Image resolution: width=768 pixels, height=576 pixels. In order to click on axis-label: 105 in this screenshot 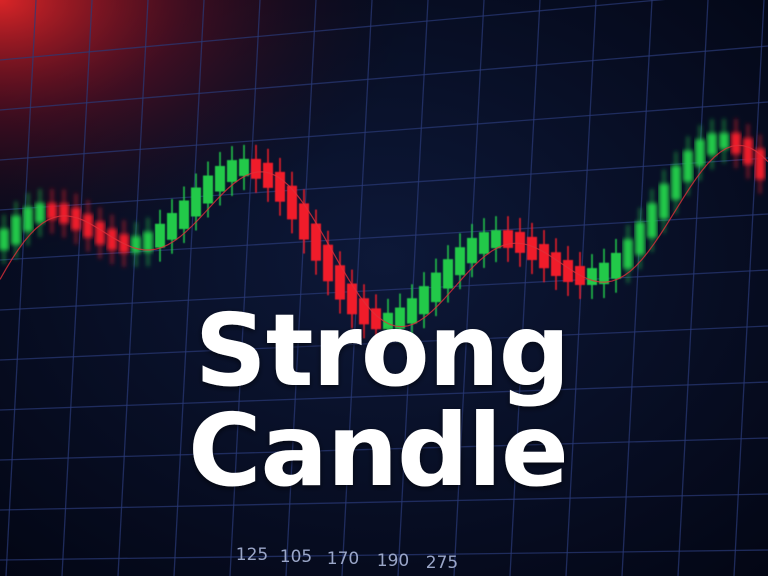, I will do `click(296, 557)`.